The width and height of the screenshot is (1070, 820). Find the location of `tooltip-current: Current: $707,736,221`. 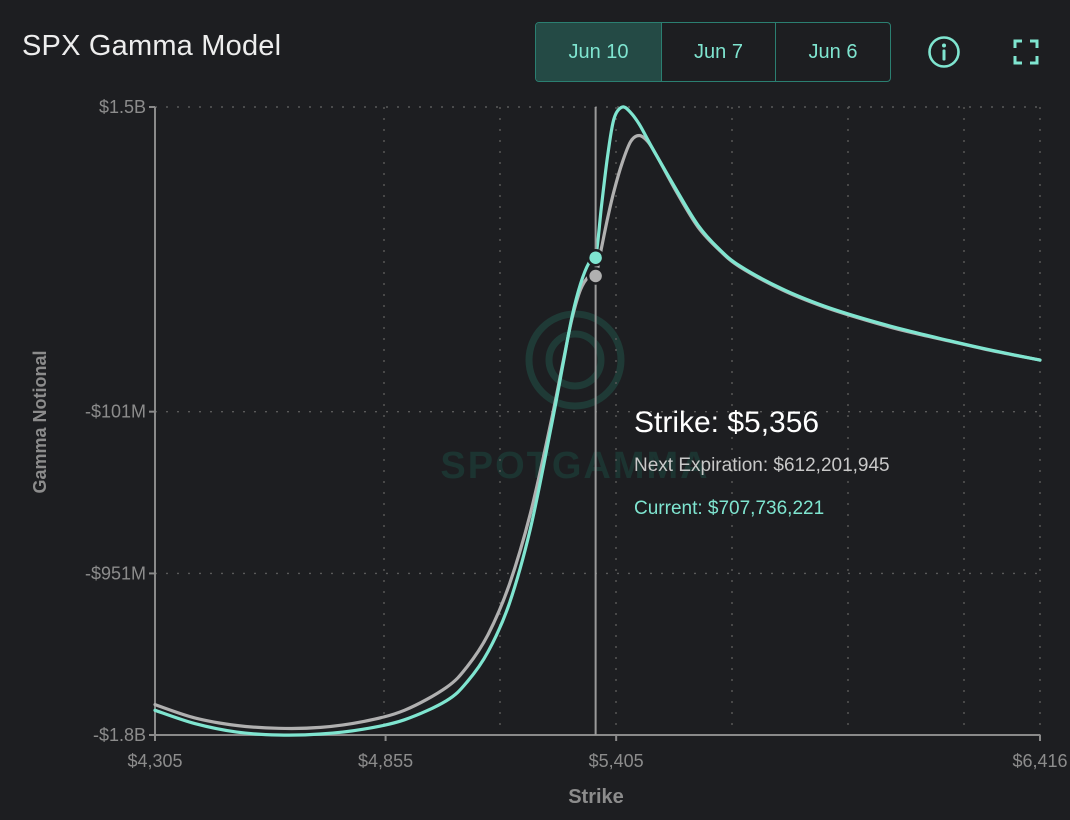

tooltip-current: Current: $707,736,221 is located at coordinates (729, 508).